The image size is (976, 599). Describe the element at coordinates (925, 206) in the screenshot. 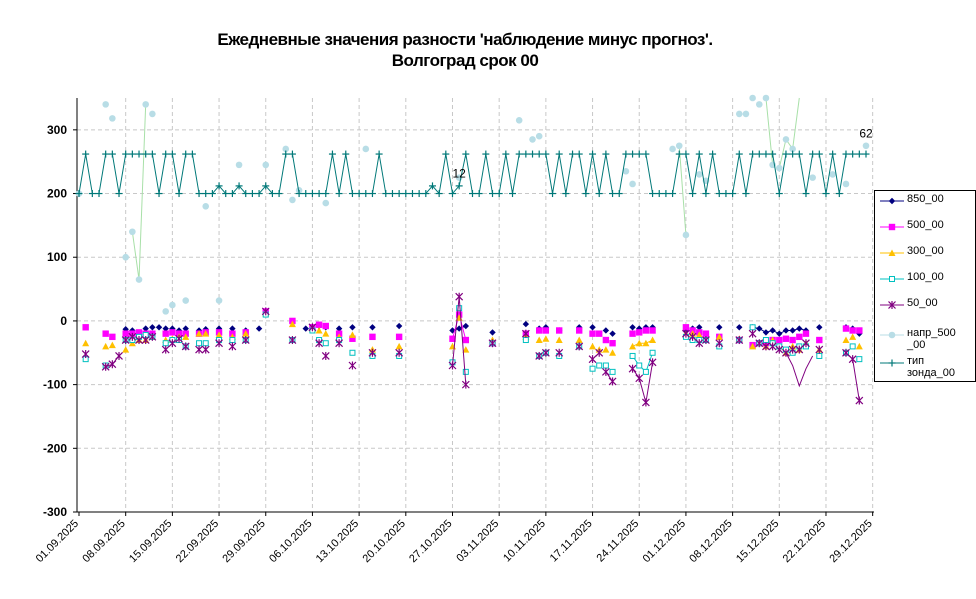

I see `legend-item-850: 850_00` at that location.